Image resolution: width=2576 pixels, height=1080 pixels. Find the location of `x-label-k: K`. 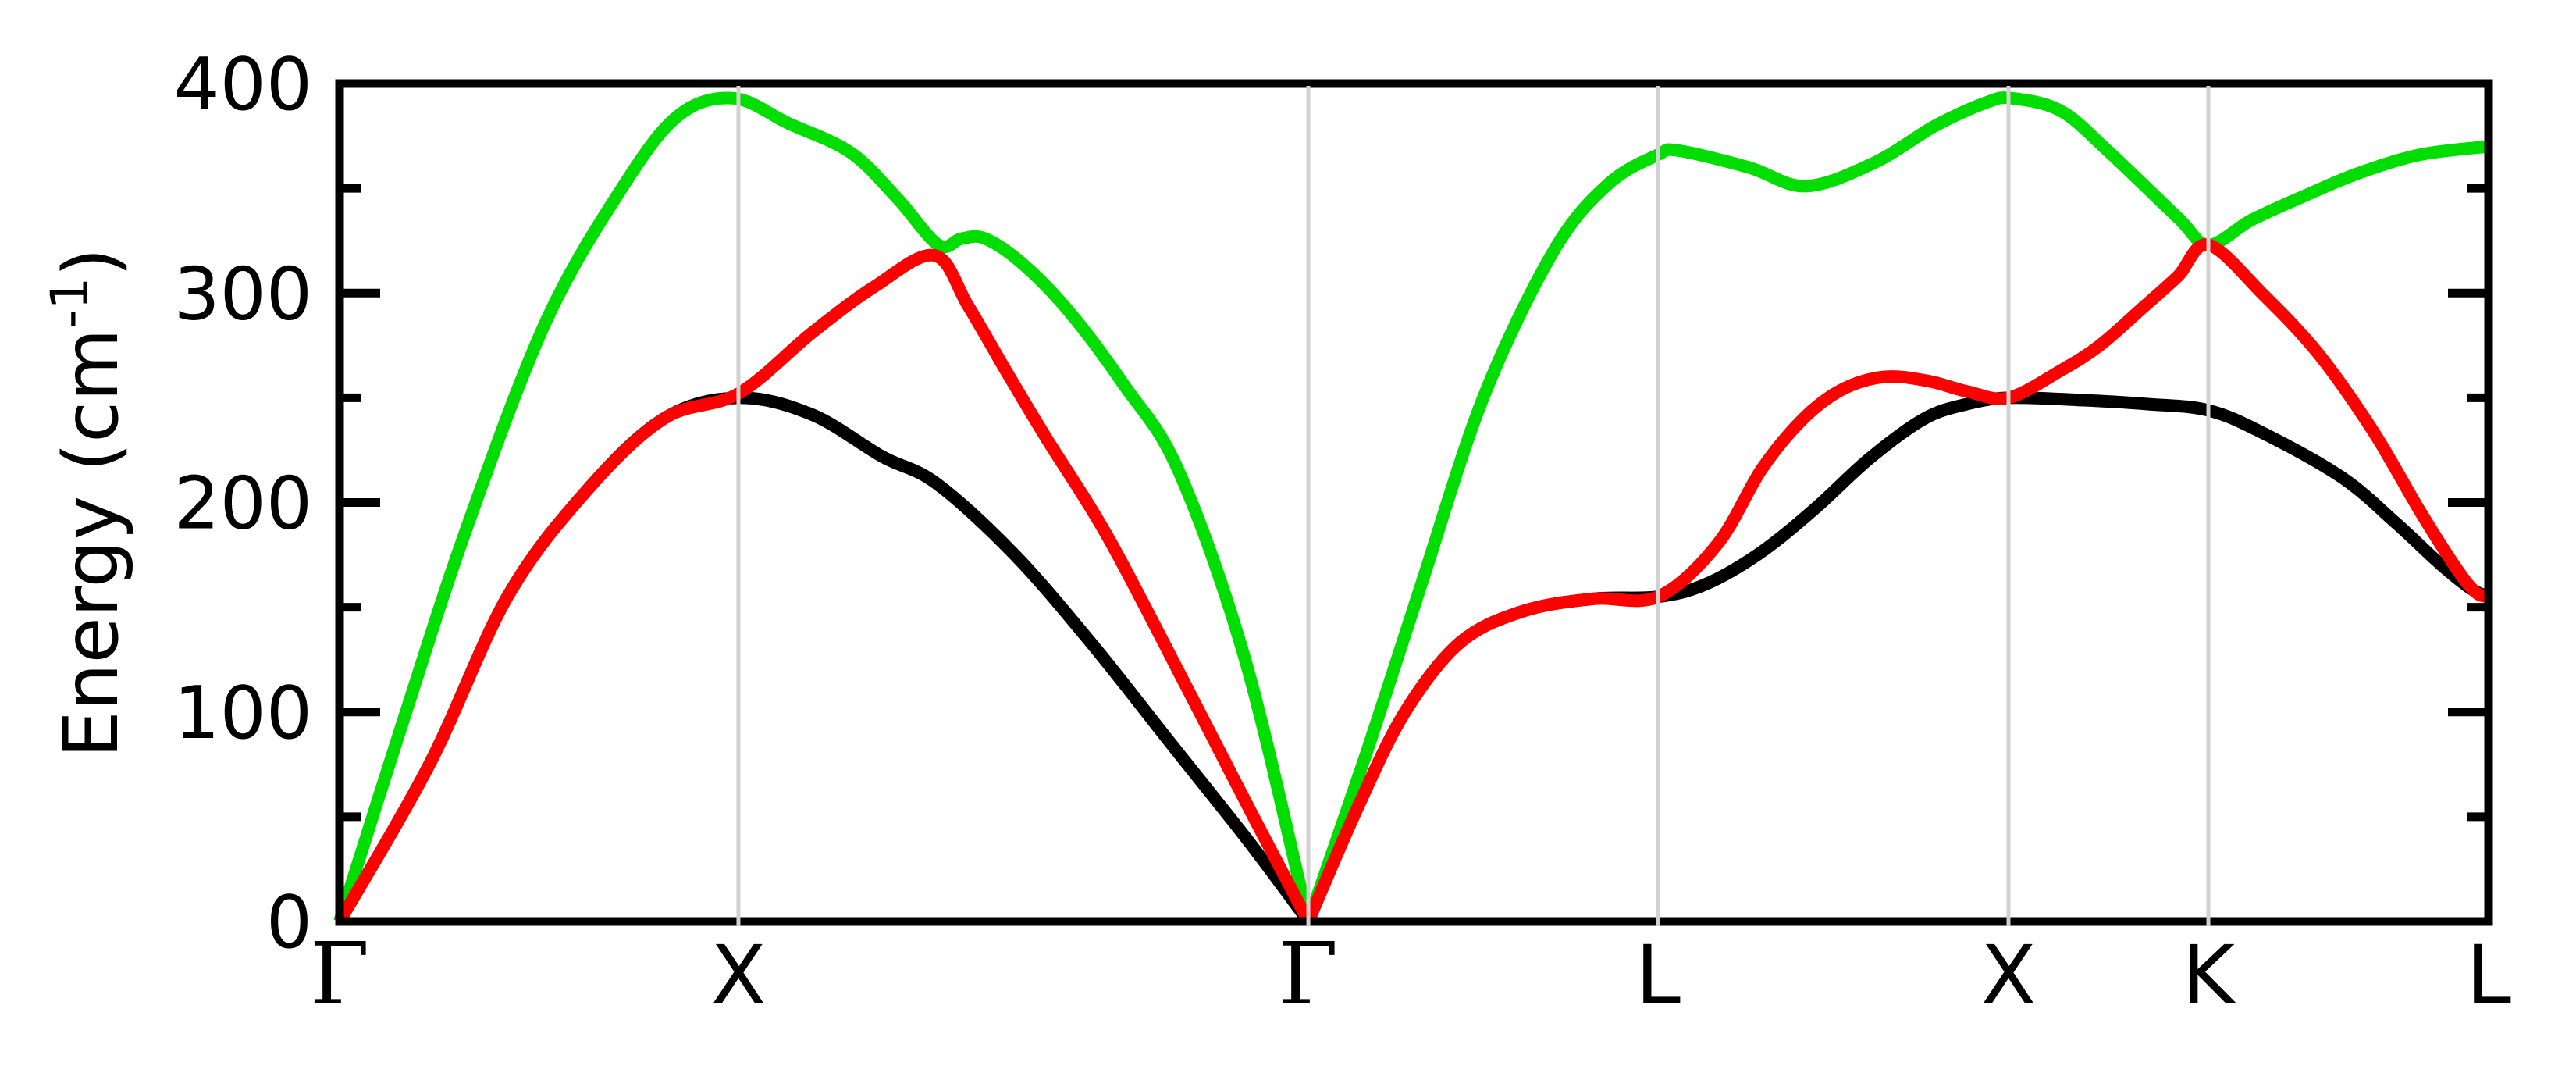

x-label-k: K is located at coordinates (2209, 975).